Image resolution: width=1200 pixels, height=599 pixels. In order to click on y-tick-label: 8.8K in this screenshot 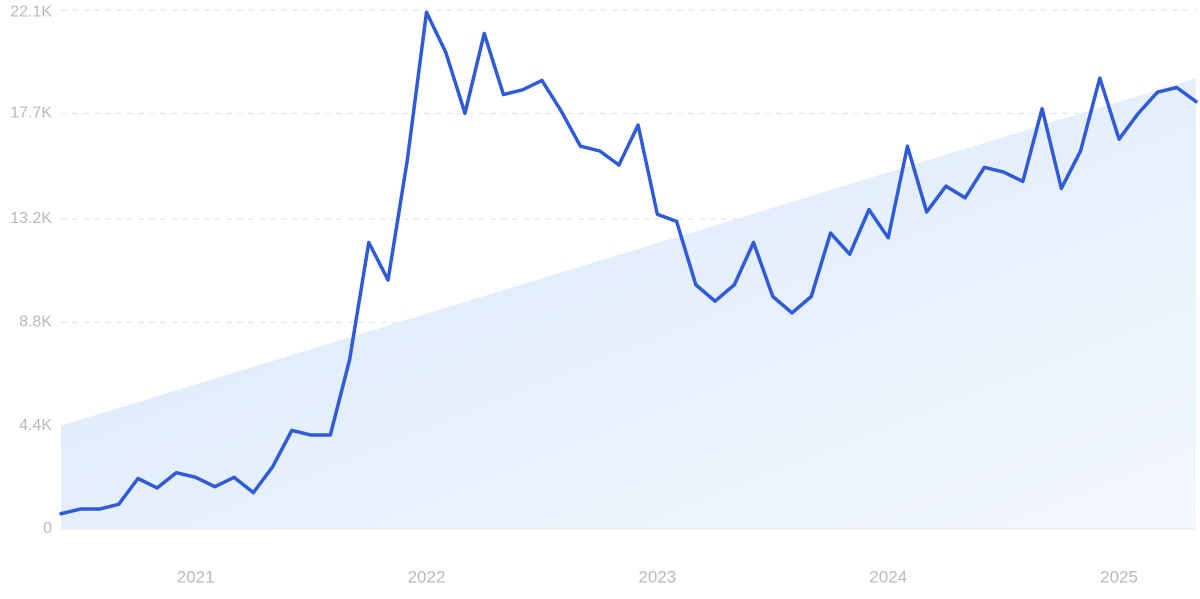, I will do `click(35, 322)`.